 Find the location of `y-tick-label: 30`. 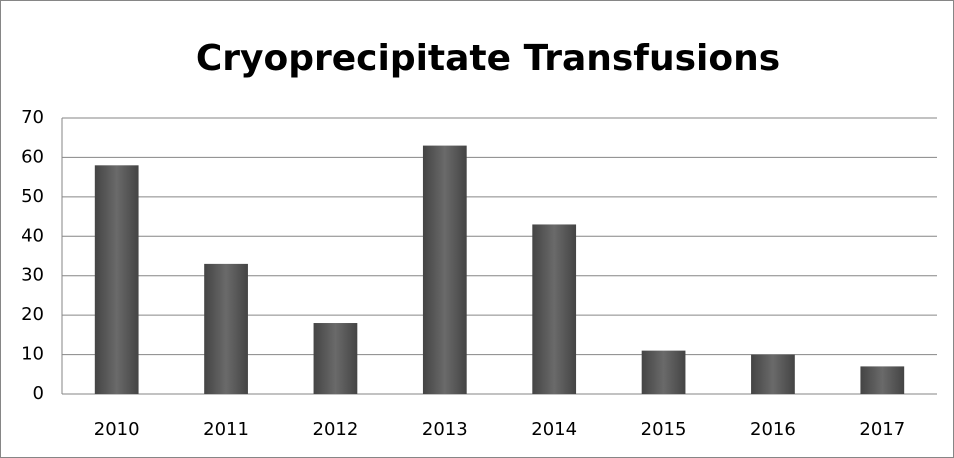

y-tick-label: 30 is located at coordinates (32, 275).